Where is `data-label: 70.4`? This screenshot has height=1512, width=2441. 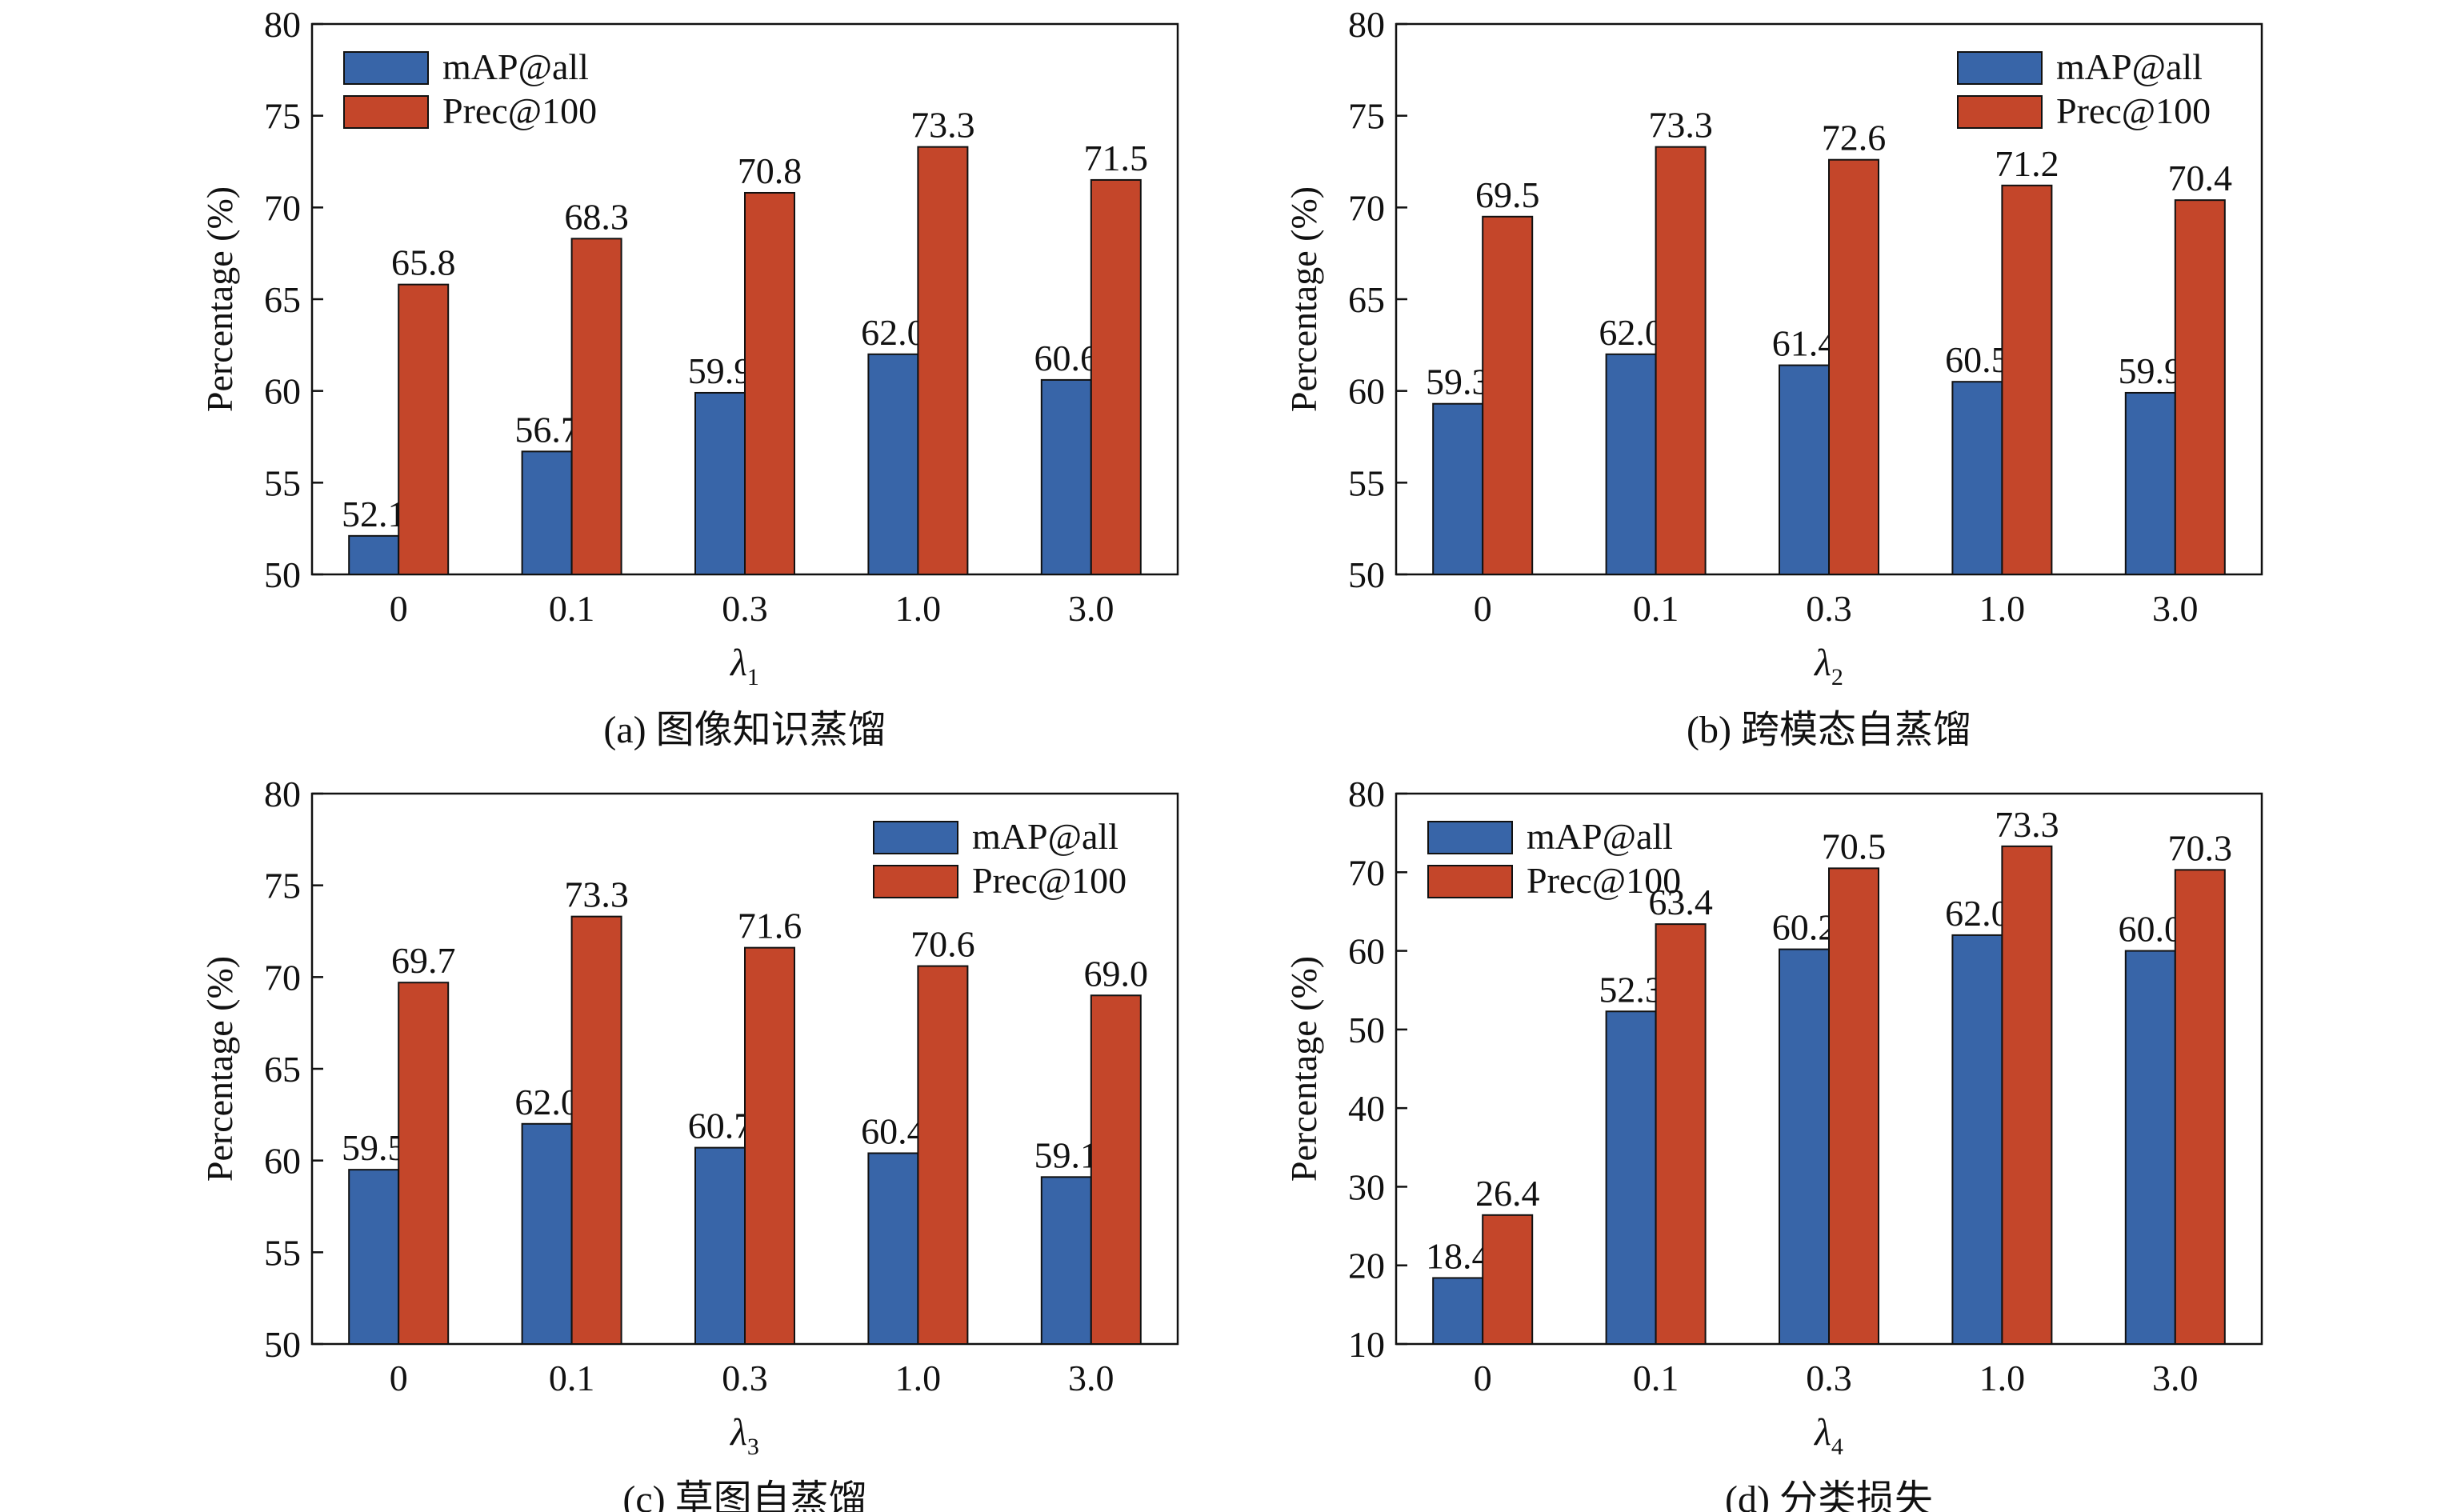 data-label: 70.4 is located at coordinates (2200, 178).